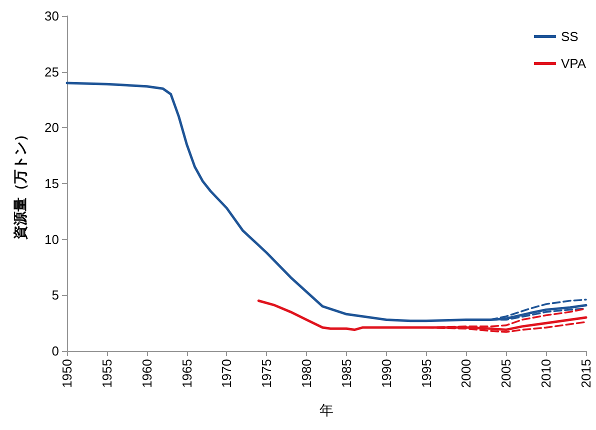 The image size is (596, 430). What do you see at coordinates (426, 373) in the screenshot?
I see `x-tick-label: 1995` at bounding box center [426, 373].